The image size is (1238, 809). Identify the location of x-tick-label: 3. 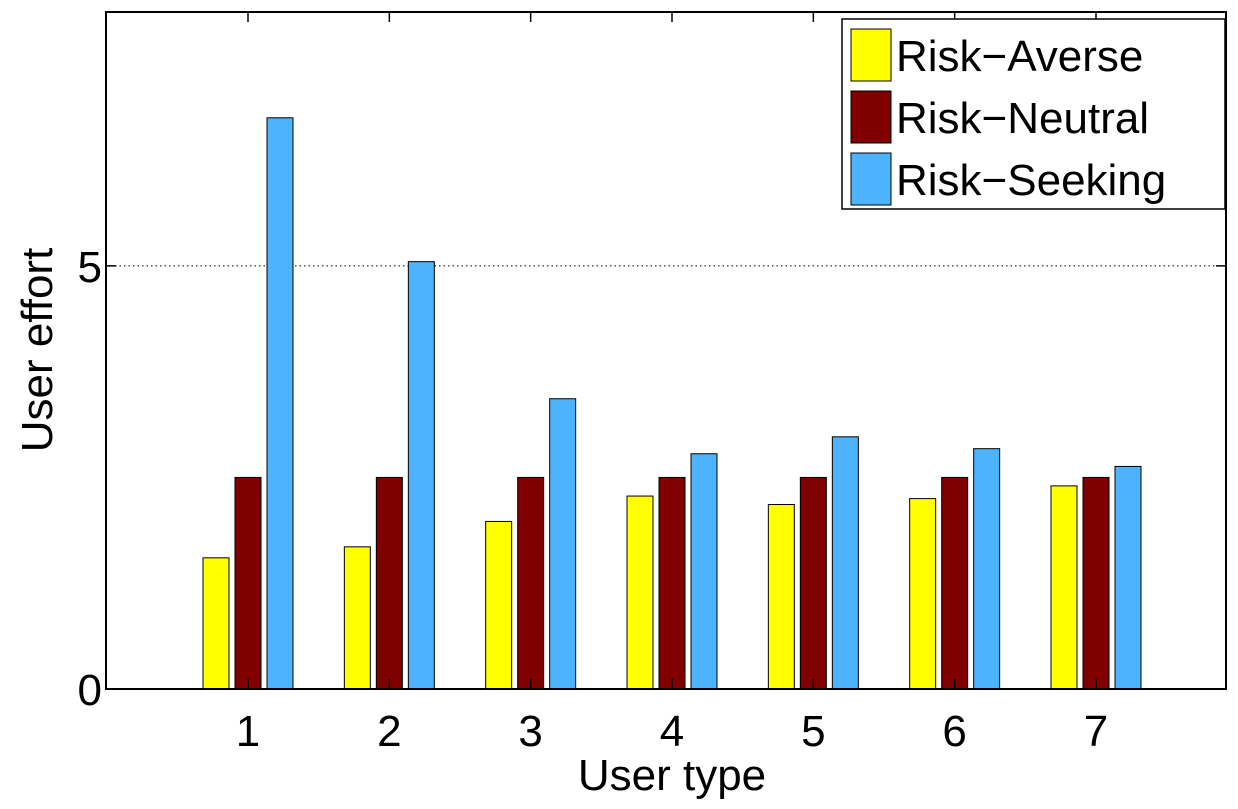
(530, 731).